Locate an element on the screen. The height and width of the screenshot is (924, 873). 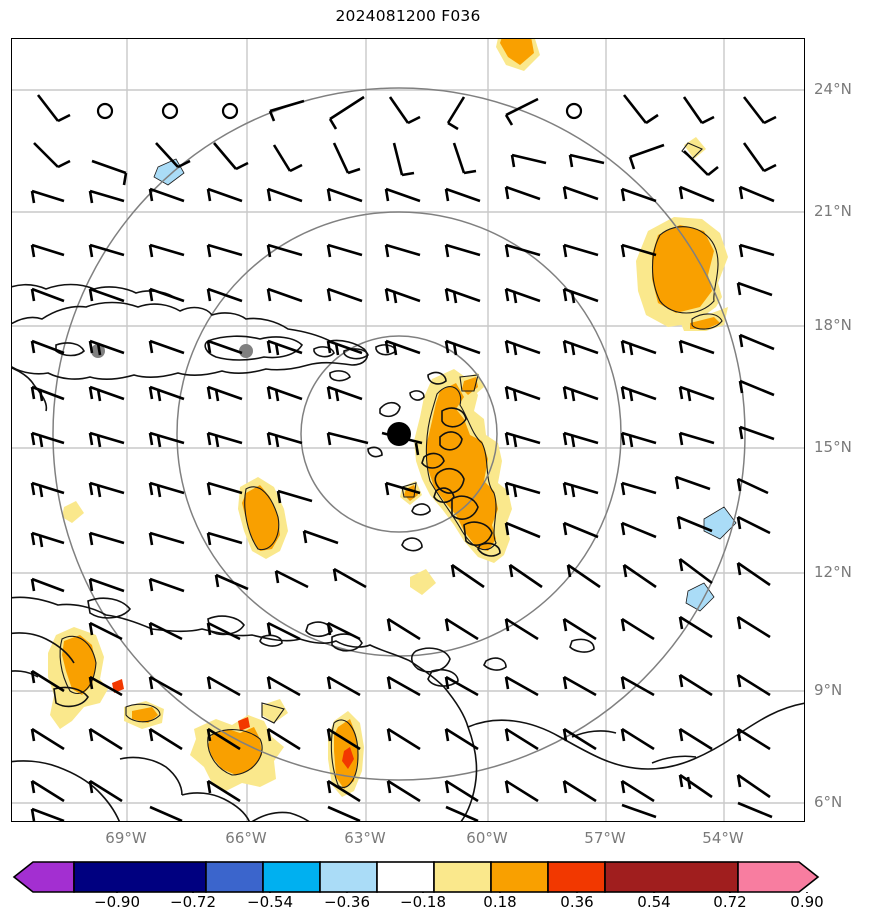
colorbar-tick-label: 0.18 is located at coordinates (500, 902).